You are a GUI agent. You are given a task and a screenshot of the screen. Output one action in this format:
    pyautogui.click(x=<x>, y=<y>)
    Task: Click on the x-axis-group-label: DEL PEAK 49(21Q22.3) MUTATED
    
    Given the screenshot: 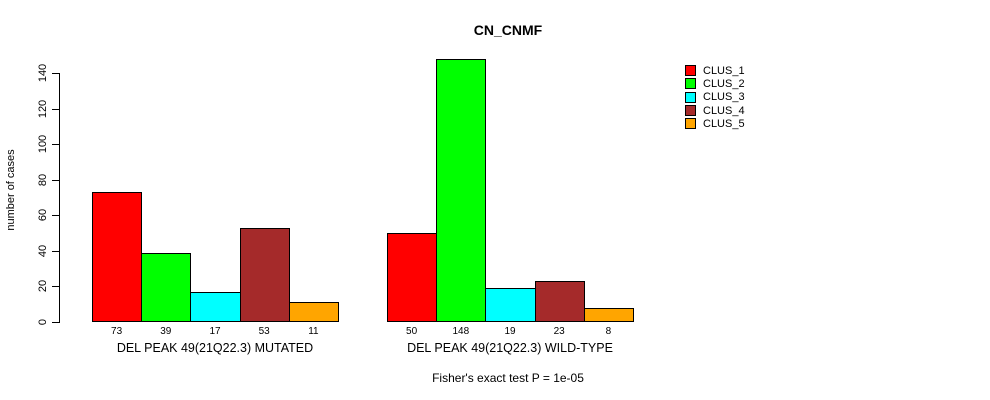 What is the action you would take?
    pyautogui.click(x=215, y=348)
    